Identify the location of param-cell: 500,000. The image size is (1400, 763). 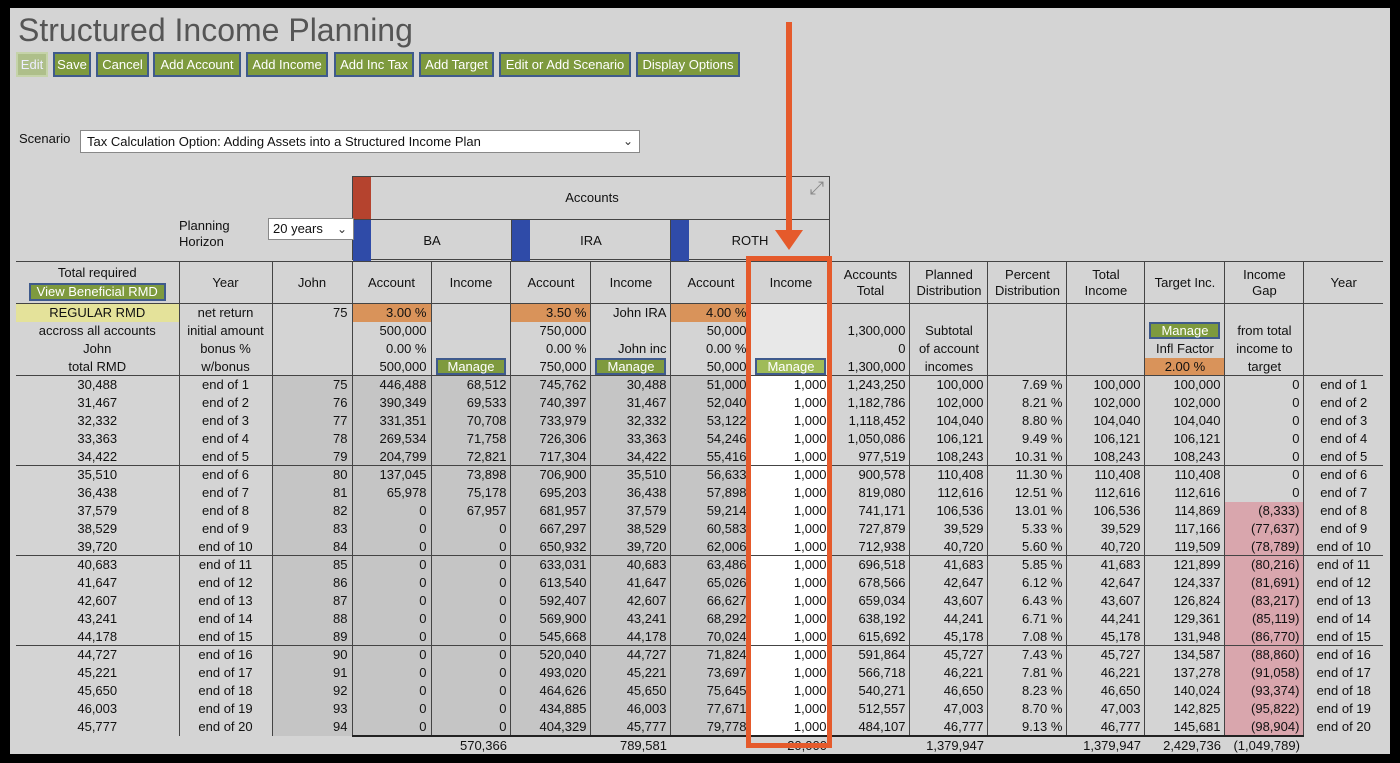
(391, 330).